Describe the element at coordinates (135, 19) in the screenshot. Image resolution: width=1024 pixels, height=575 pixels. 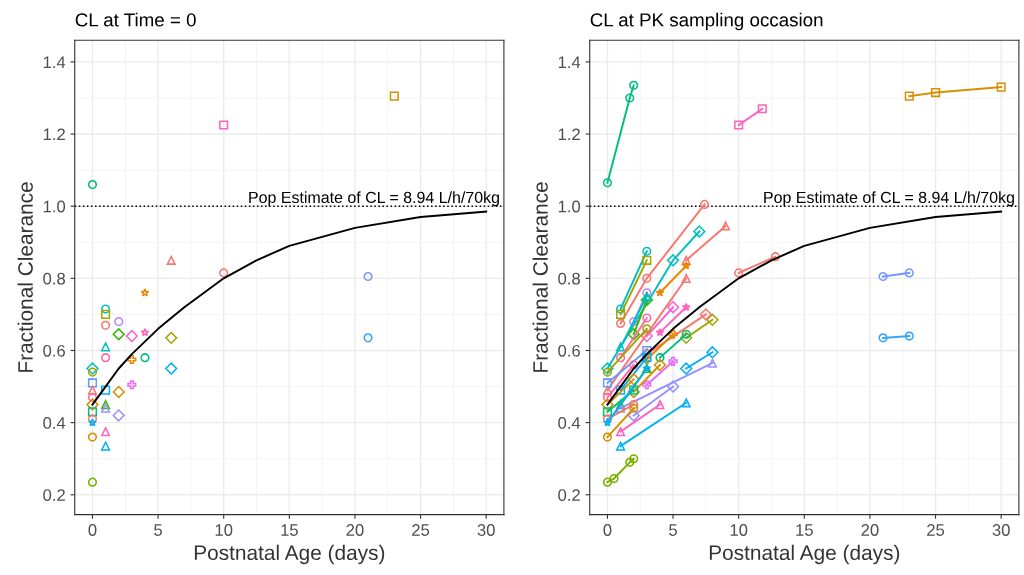
I see `chart-title: CL at Time = 0` at that location.